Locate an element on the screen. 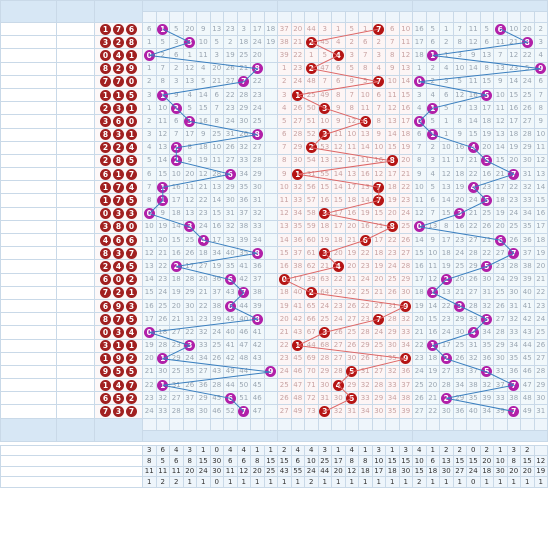  miss-value: 5 is located at coordinates (446, 107).